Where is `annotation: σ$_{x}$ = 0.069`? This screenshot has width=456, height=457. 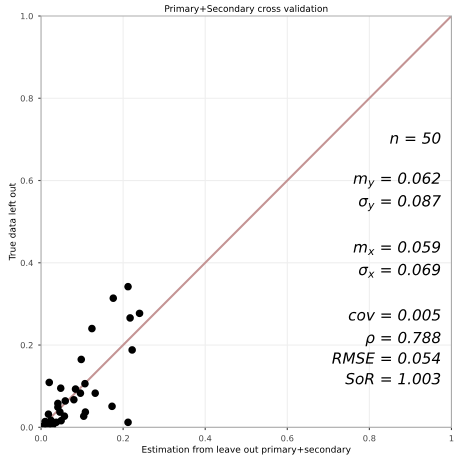
annotation: σ$_{x}$ = 0.069 is located at coordinates (399, 271).